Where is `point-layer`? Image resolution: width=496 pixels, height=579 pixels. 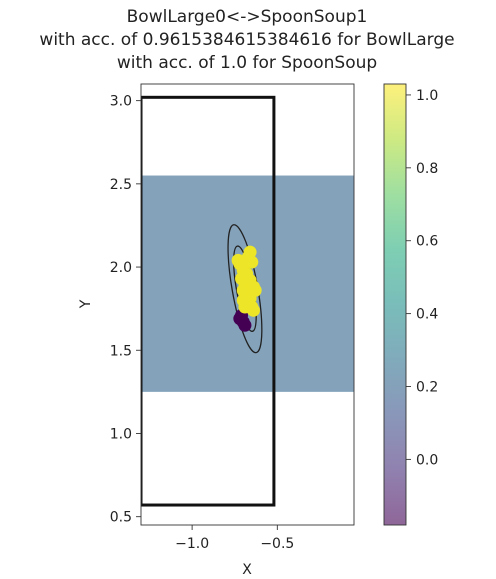 point-layer is located at coordinates (246, 288).